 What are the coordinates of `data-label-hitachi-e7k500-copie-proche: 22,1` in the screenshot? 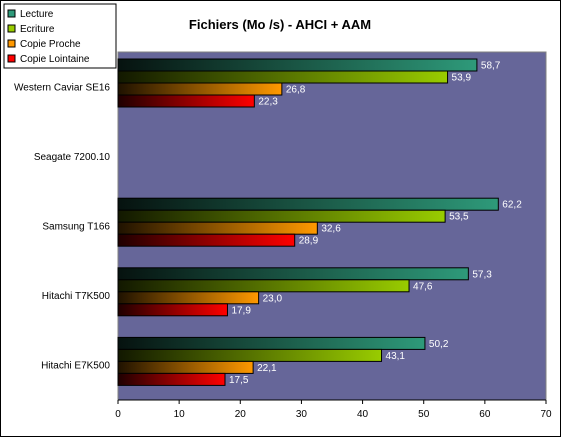 It's located at (267, 368).